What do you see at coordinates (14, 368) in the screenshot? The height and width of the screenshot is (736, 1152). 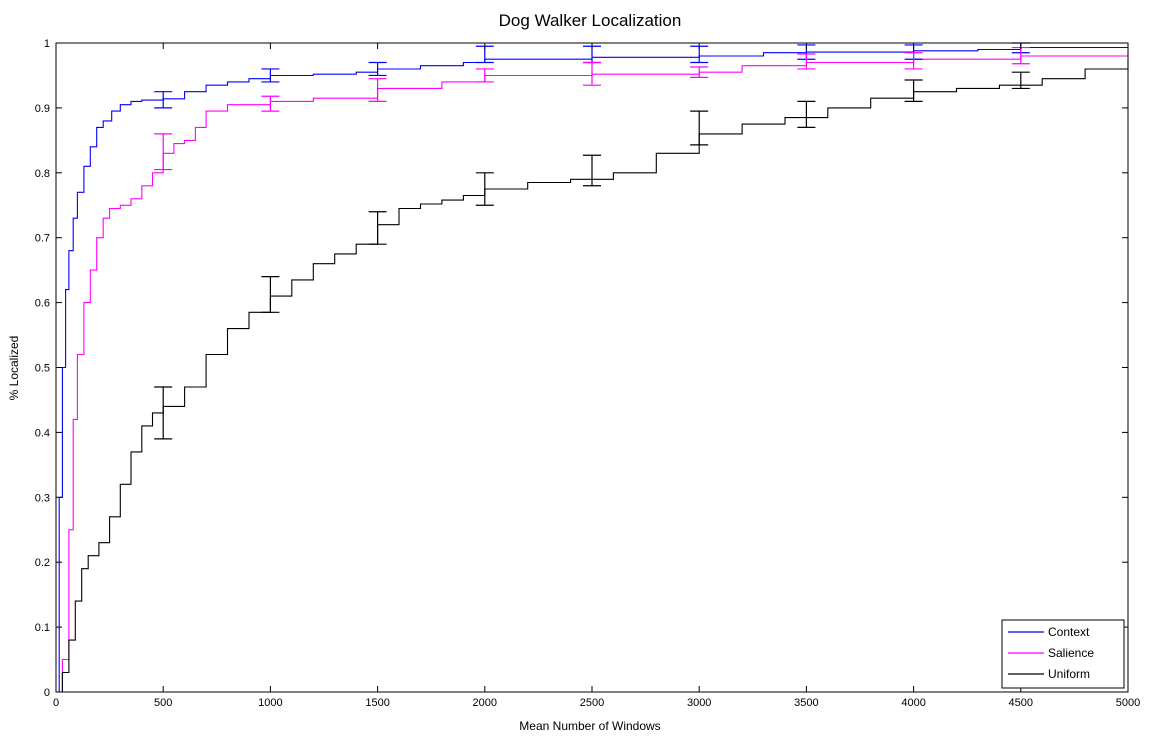 I see `y-axis-label: % Localized` at bounding box center [14, 368].